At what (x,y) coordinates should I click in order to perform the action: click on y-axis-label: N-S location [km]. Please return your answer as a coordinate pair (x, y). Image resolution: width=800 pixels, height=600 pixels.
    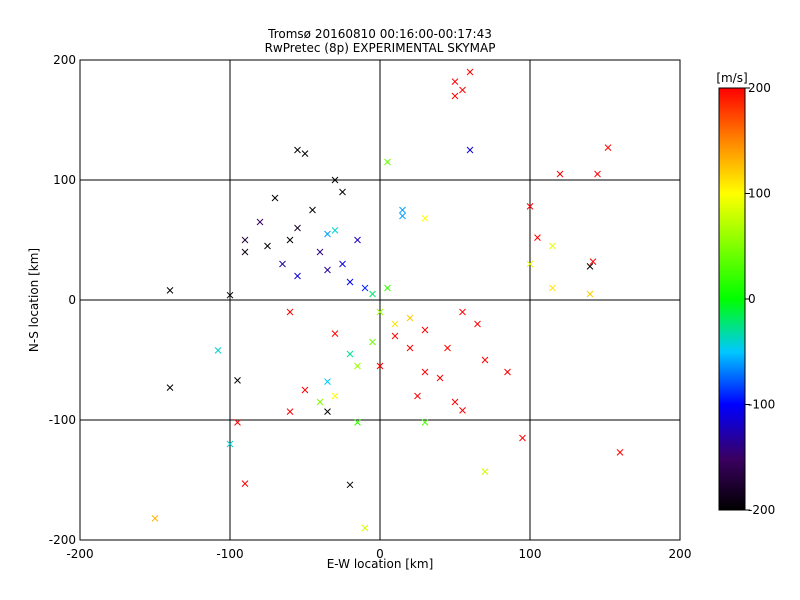
    Looking at the image, I should click on (34, 300).